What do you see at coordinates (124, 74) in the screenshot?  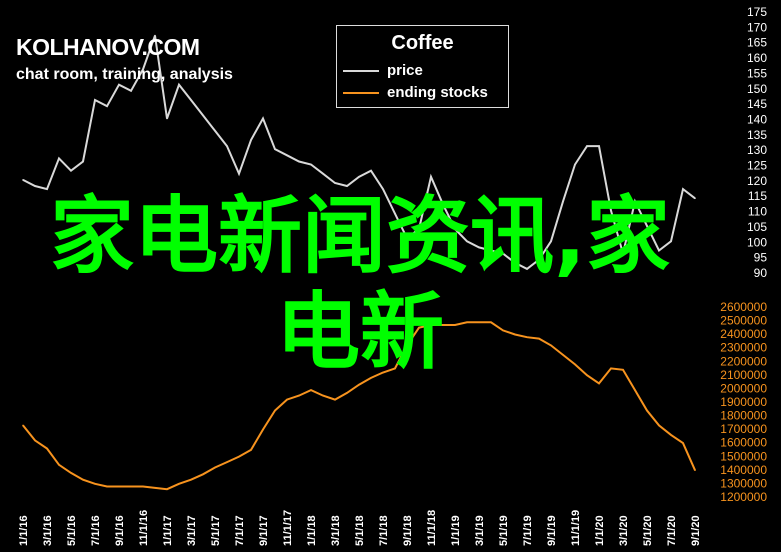 I see `brand-tagline: chat room, training, analysis` at bounding box center [124, 74].